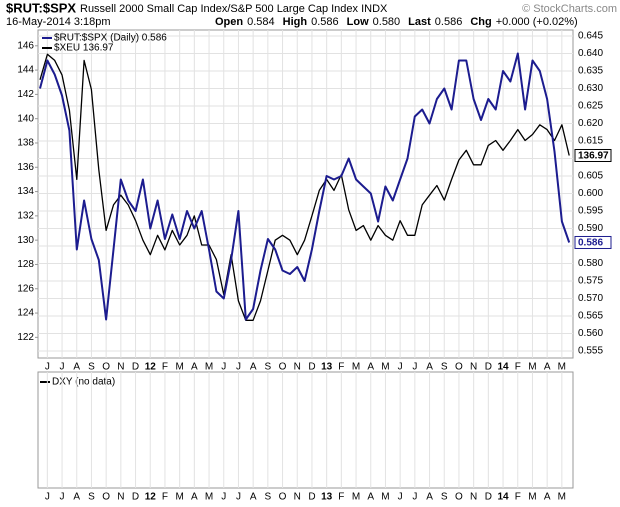 The image size is (620, 507). Describe the element at coordinates (590, 71) in the screenshot. I see `y2-tick-label: 0.635` at that location.